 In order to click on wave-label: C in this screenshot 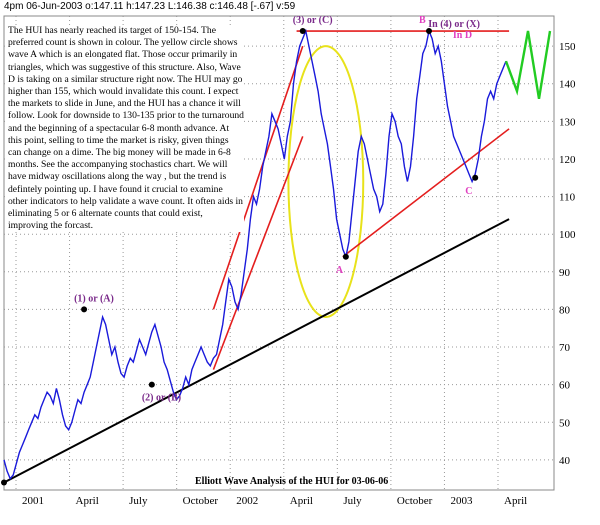, I will do `click(468, 191)`.